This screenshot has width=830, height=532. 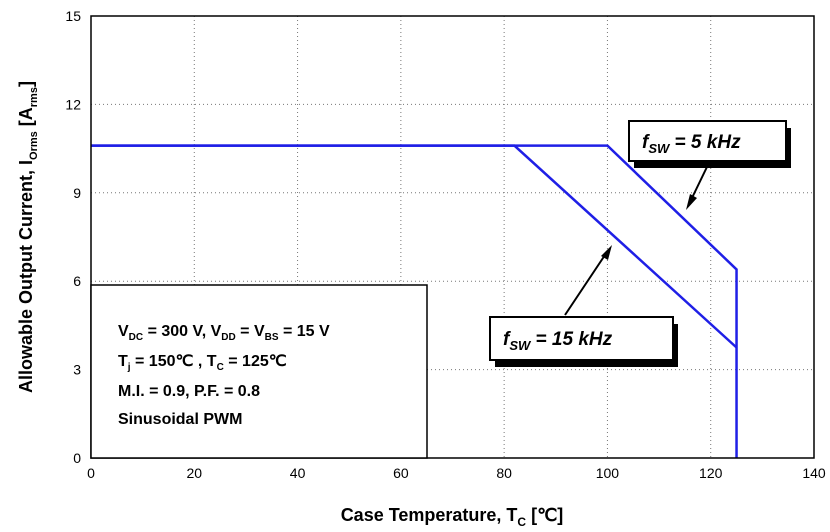 I want to click on x-tick-label: 60, so click(x=401, y=473).